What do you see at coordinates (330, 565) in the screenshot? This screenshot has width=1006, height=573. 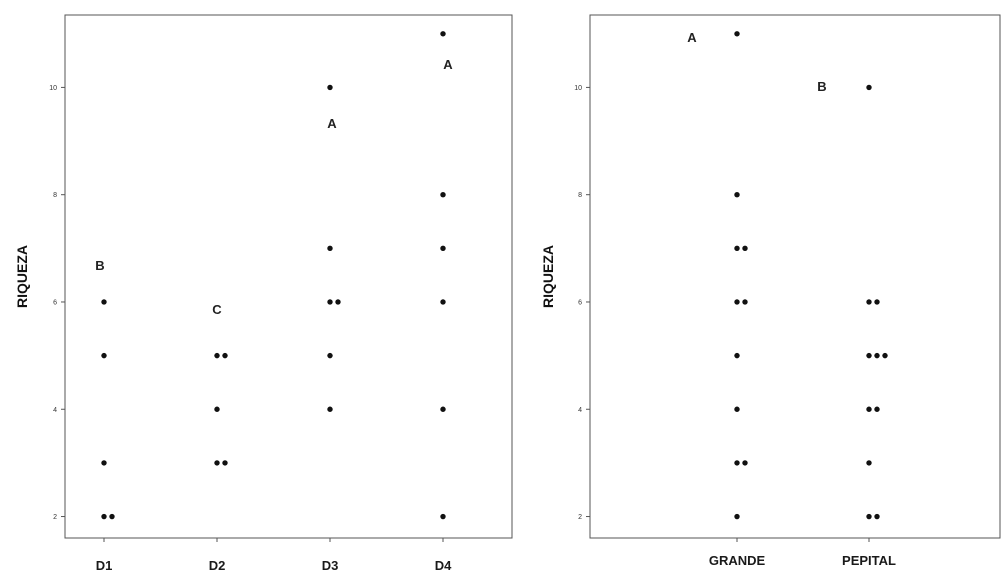 I see `x-tick-label: D3` at bounding box center [330, 565].